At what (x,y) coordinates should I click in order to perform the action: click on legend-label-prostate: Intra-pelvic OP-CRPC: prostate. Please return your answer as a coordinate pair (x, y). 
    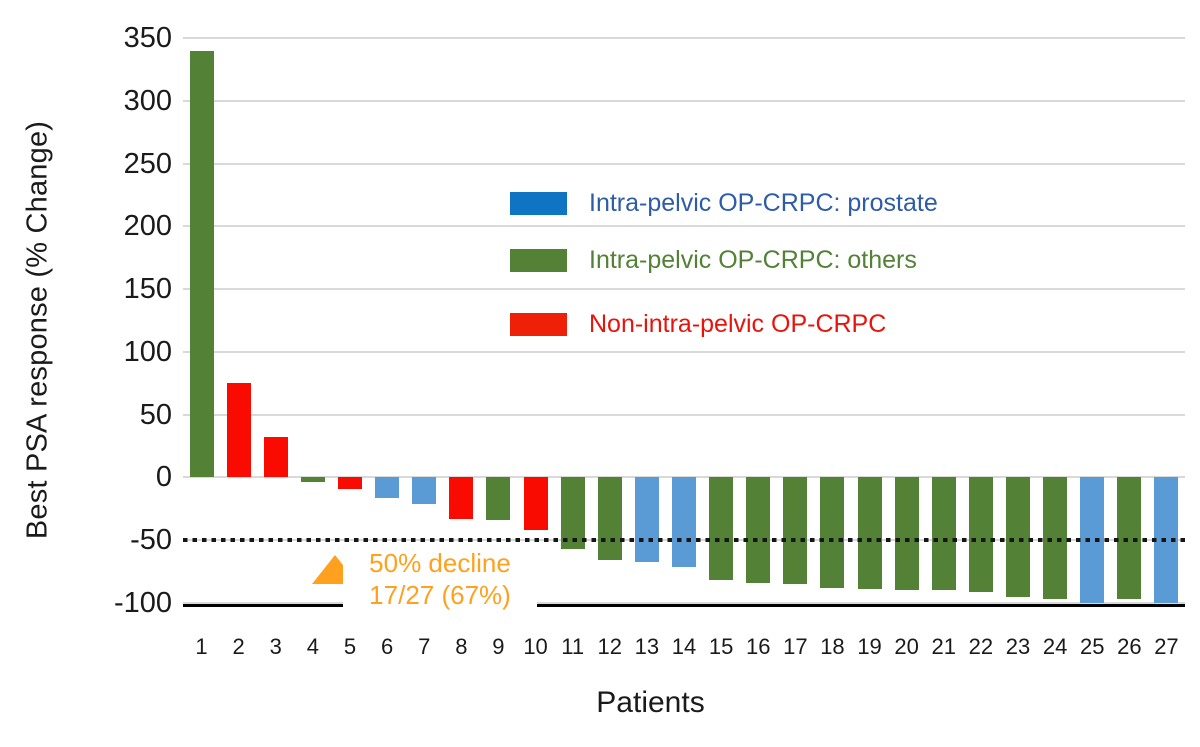
    Looking at the image, I should click on (763, 203).